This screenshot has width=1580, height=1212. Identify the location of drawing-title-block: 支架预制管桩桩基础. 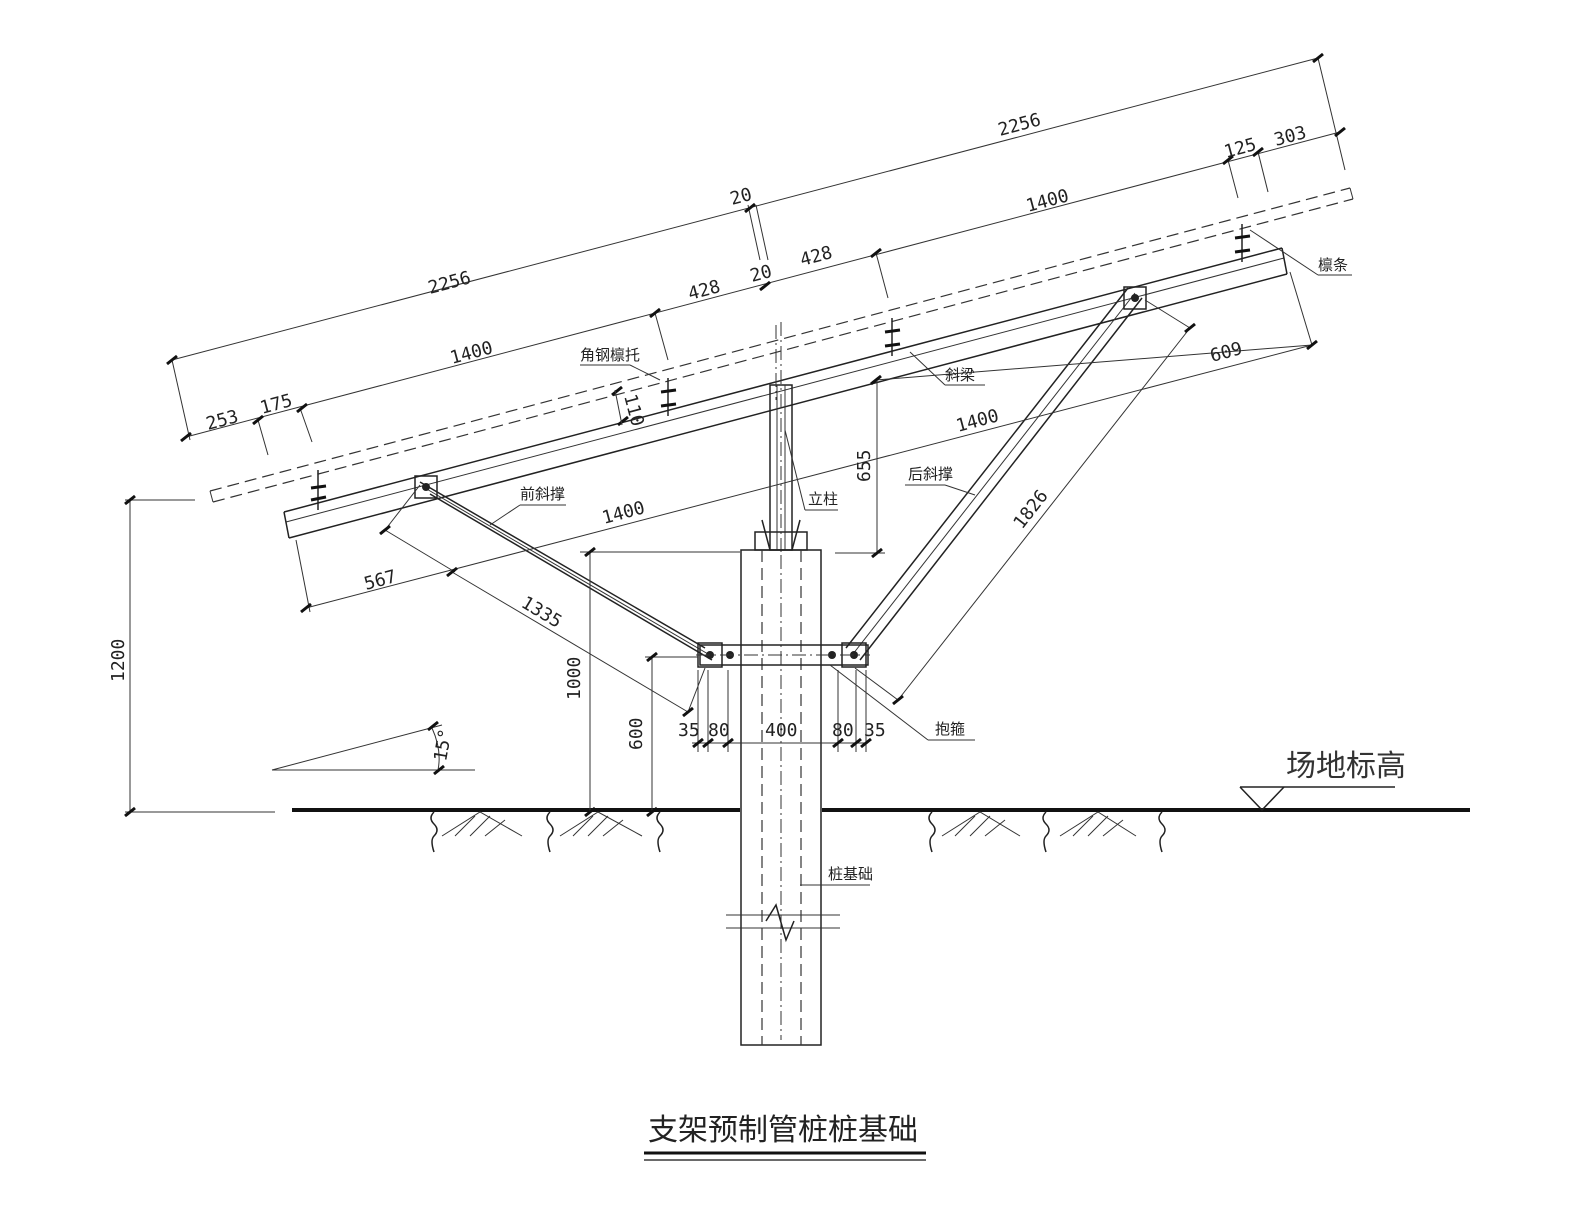
(785, 1137).